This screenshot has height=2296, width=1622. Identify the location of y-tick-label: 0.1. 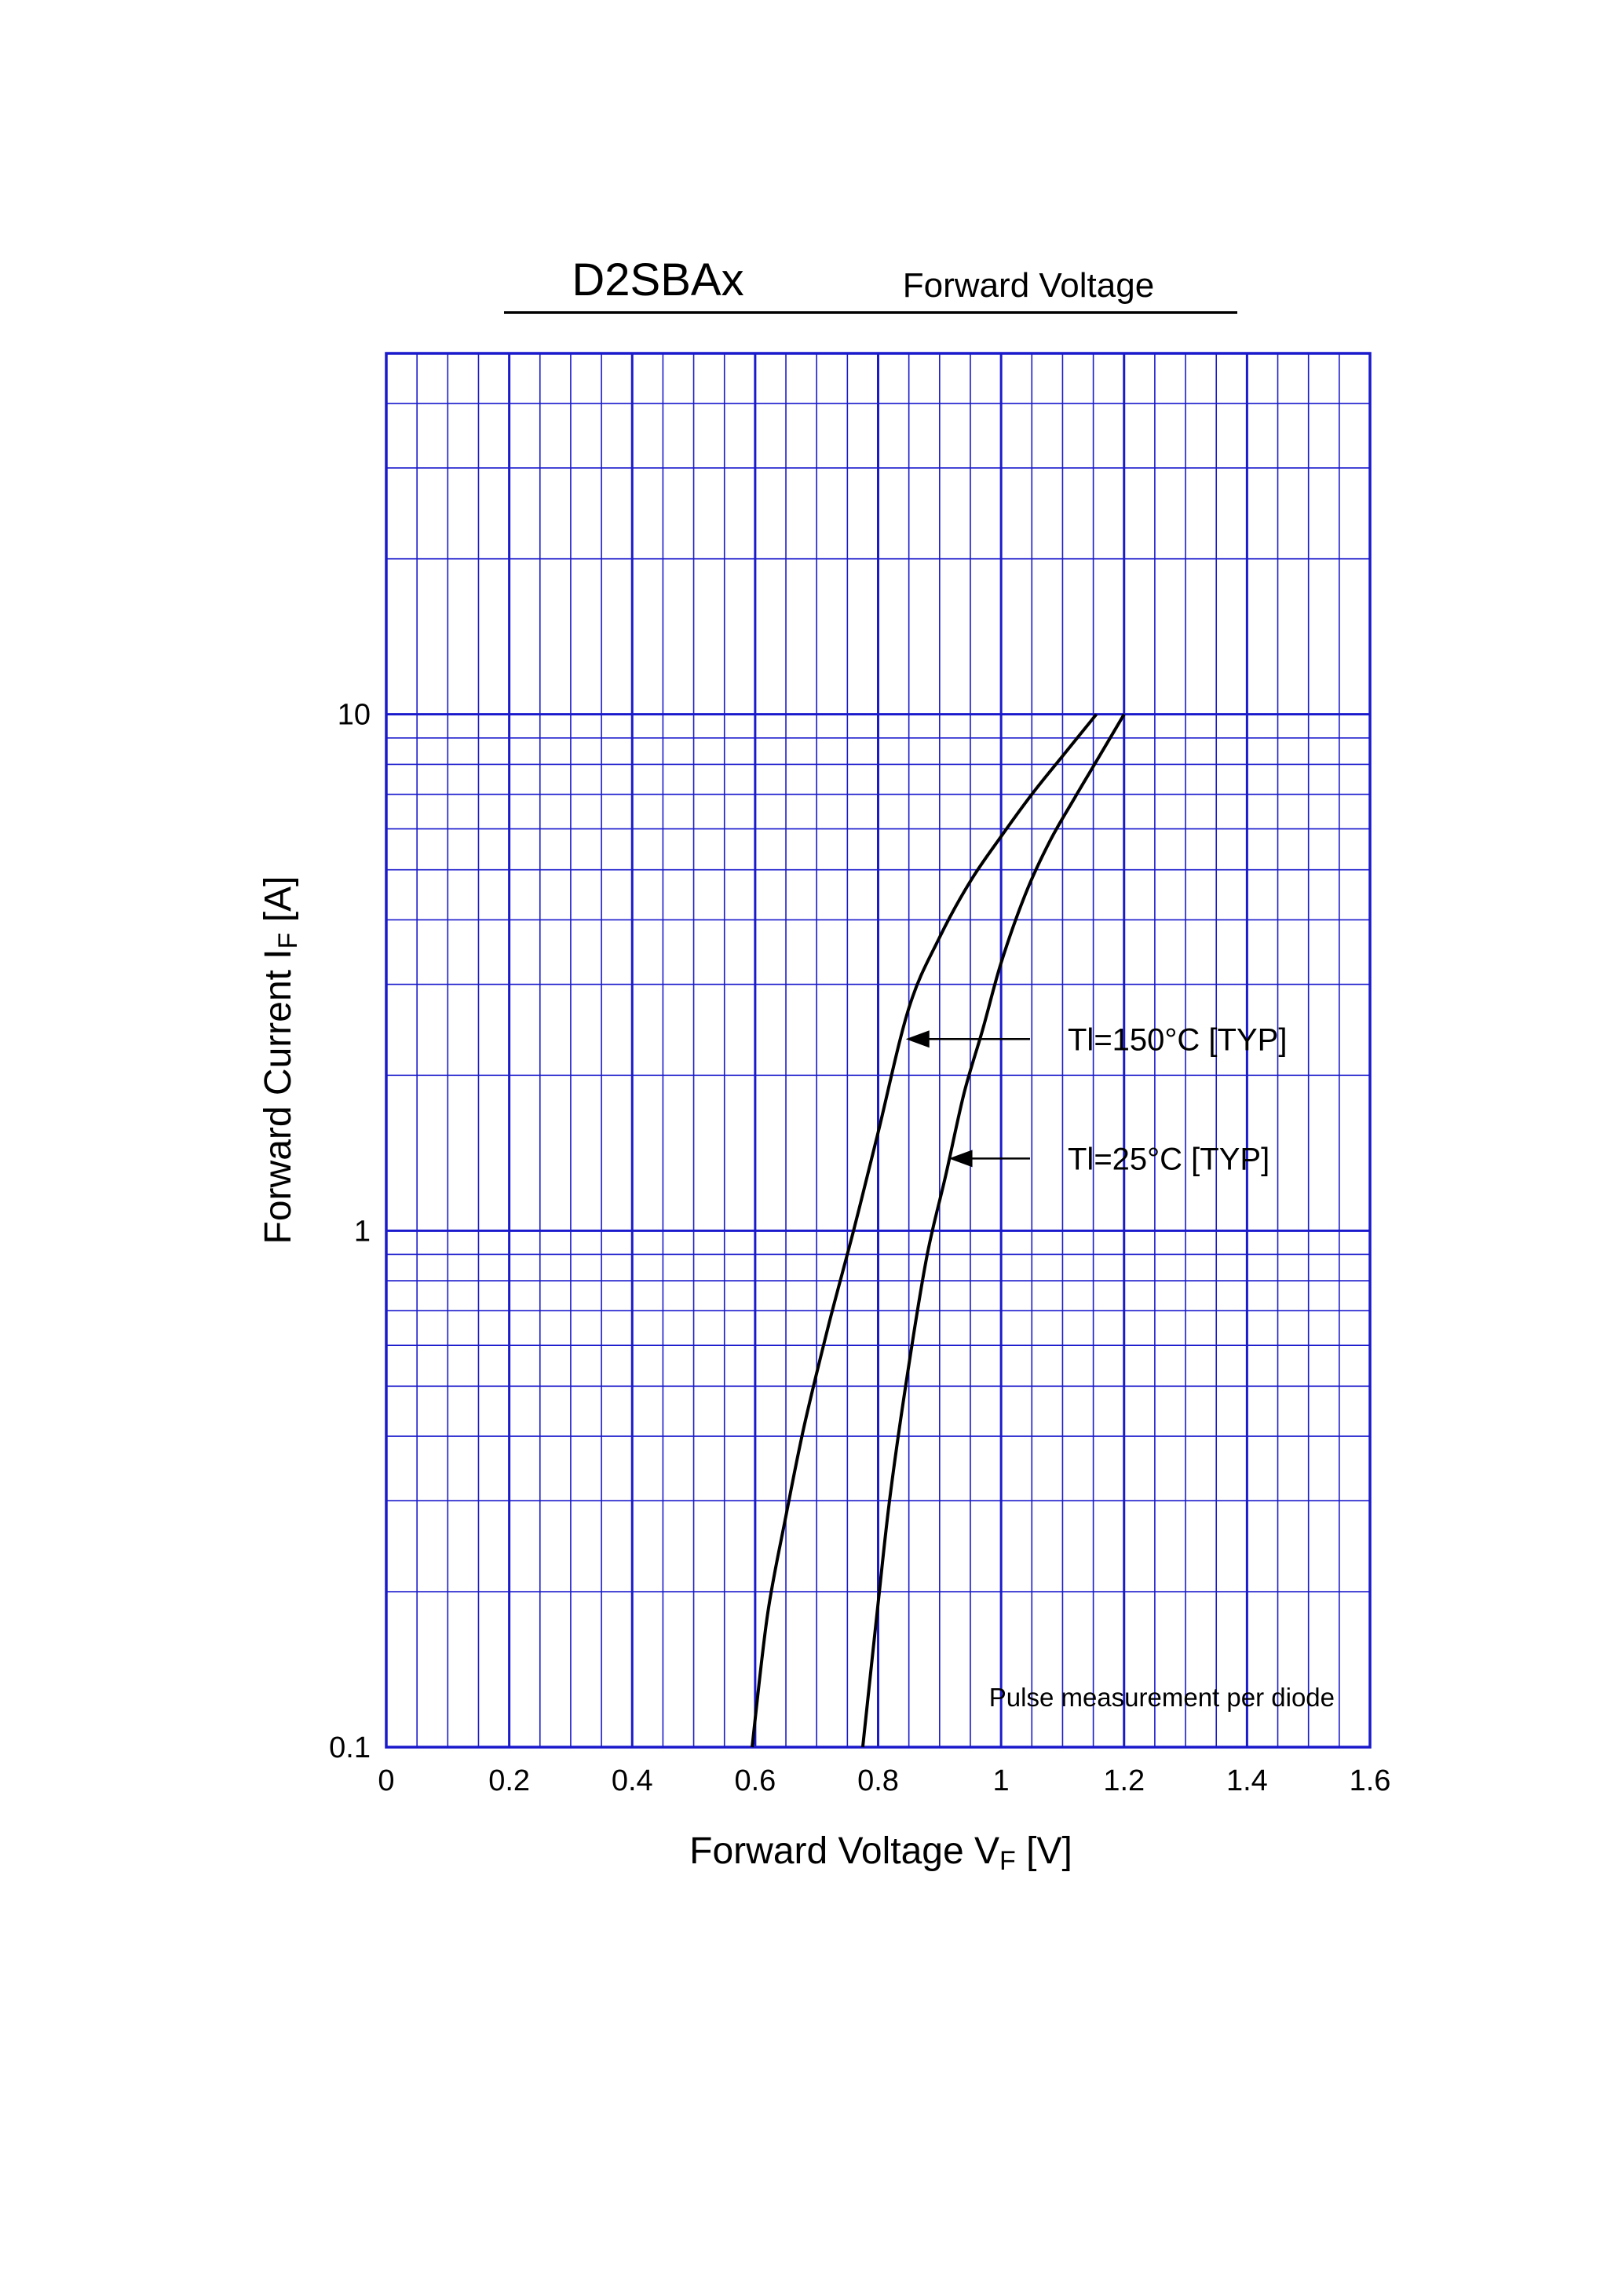
(350, 1747).